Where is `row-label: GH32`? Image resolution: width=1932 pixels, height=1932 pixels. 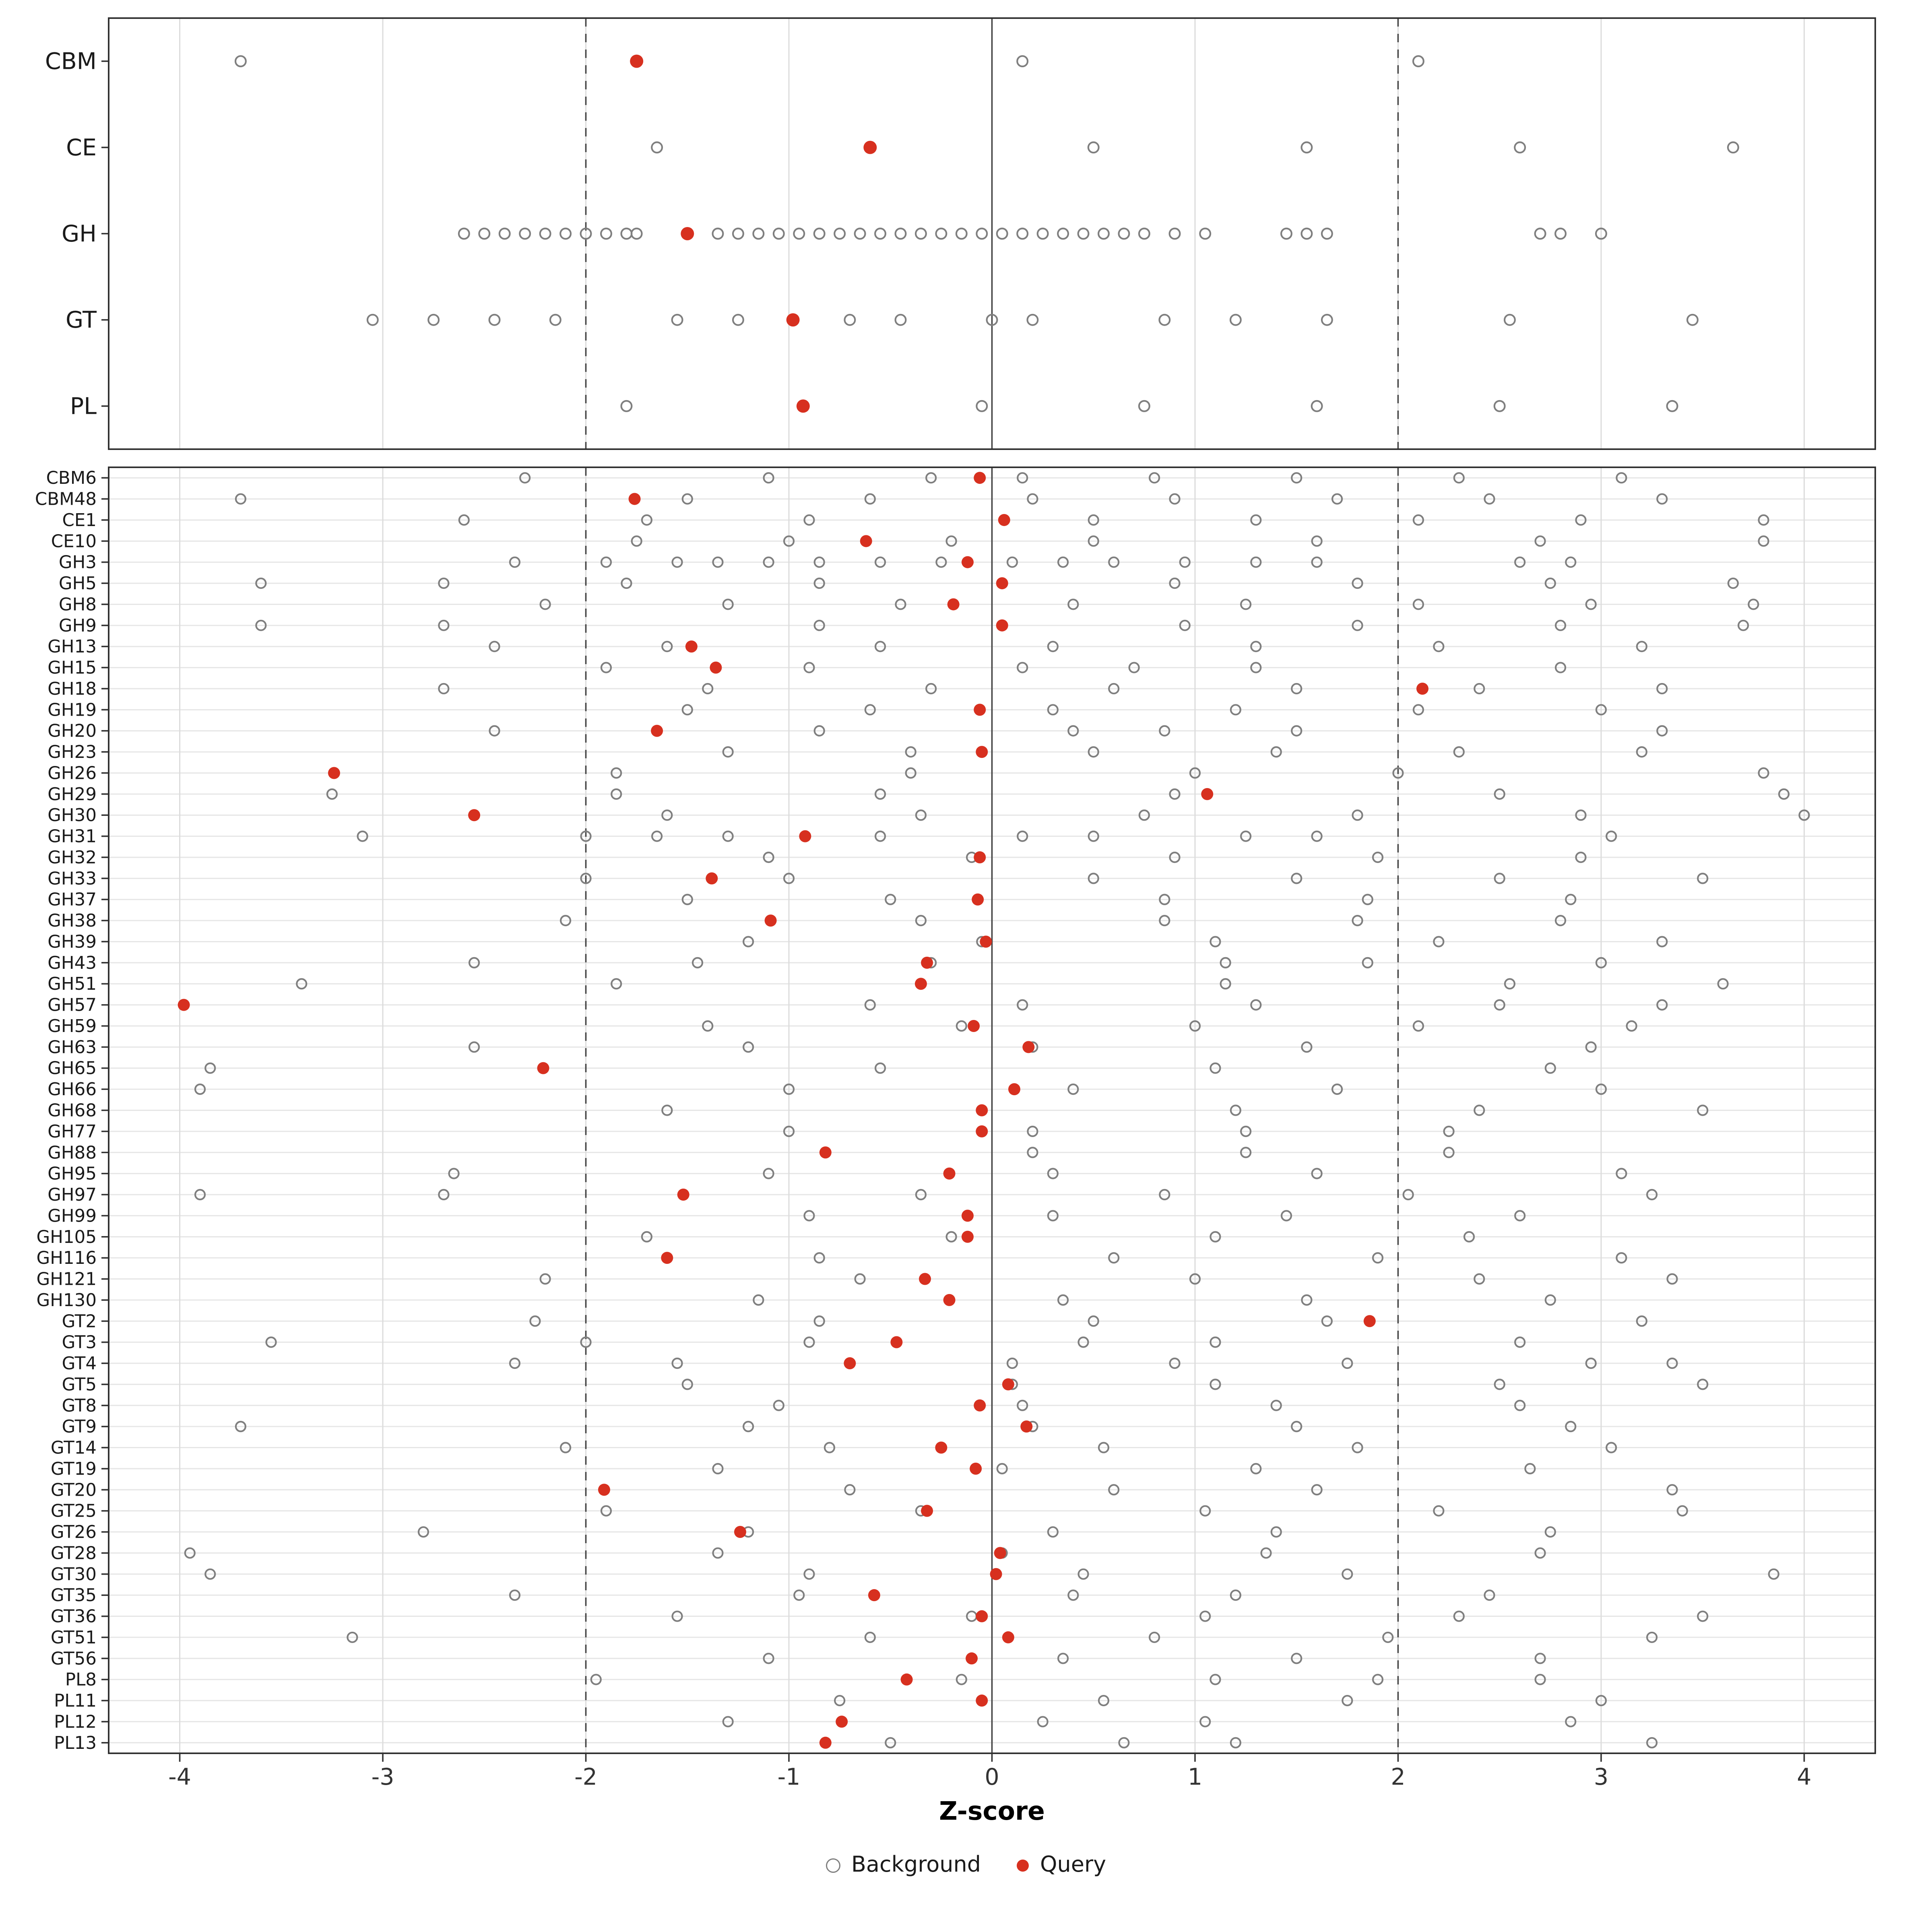
row-label: GH32 is located at coordinates (72, 858).